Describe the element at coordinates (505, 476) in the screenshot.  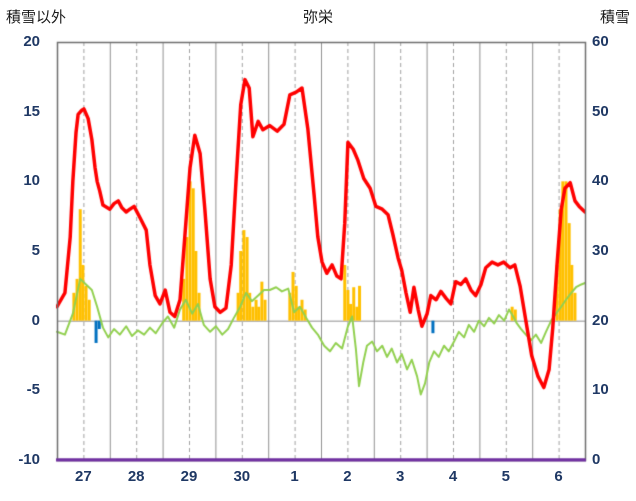
I see `x-axis-day-label: 5` at that location.